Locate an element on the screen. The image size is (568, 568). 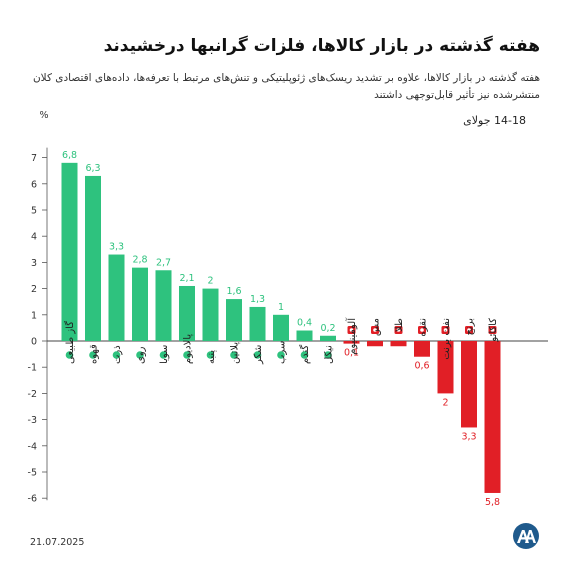
platinum-icon is located at coordinates (234, 355).